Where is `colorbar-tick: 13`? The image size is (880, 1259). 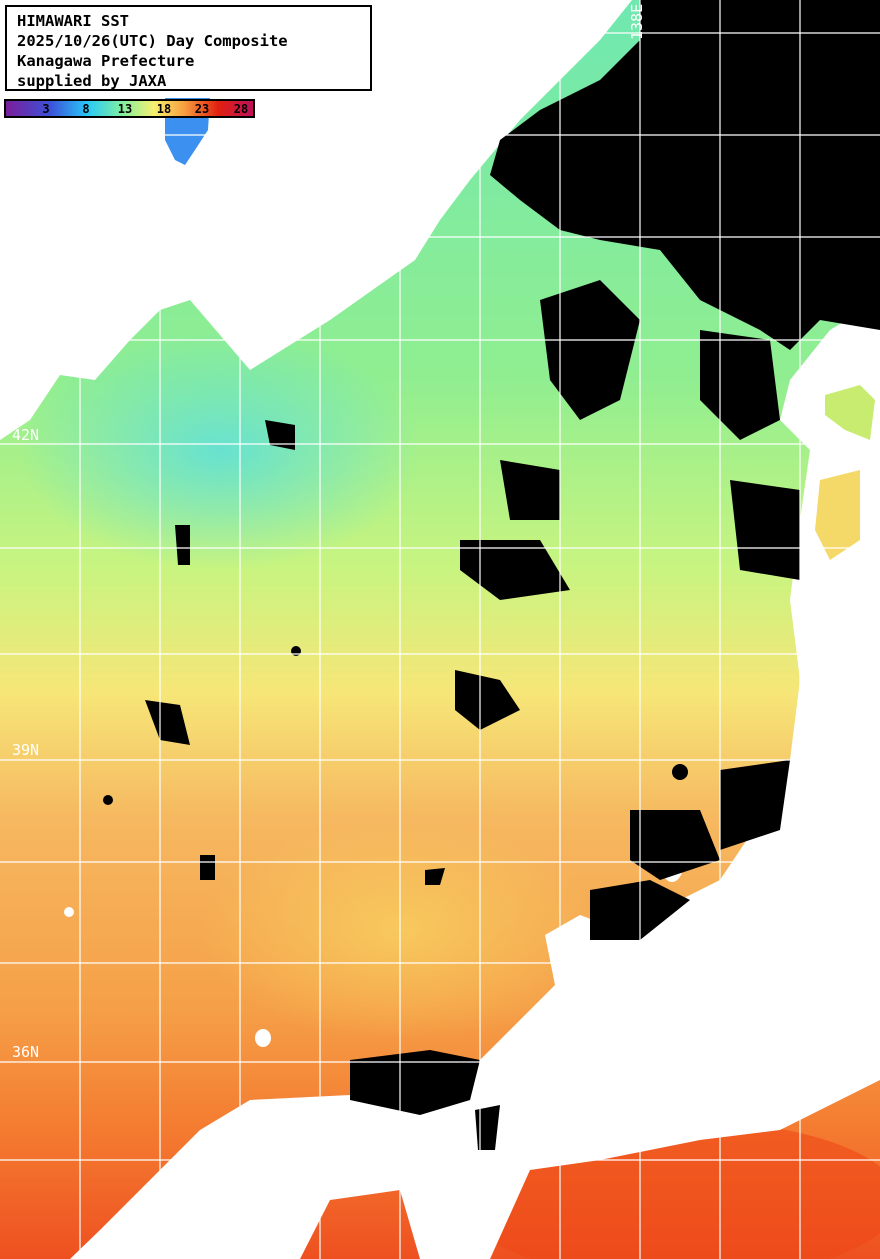
colorbar-tick: 13 is located at coordinates (125, 109).